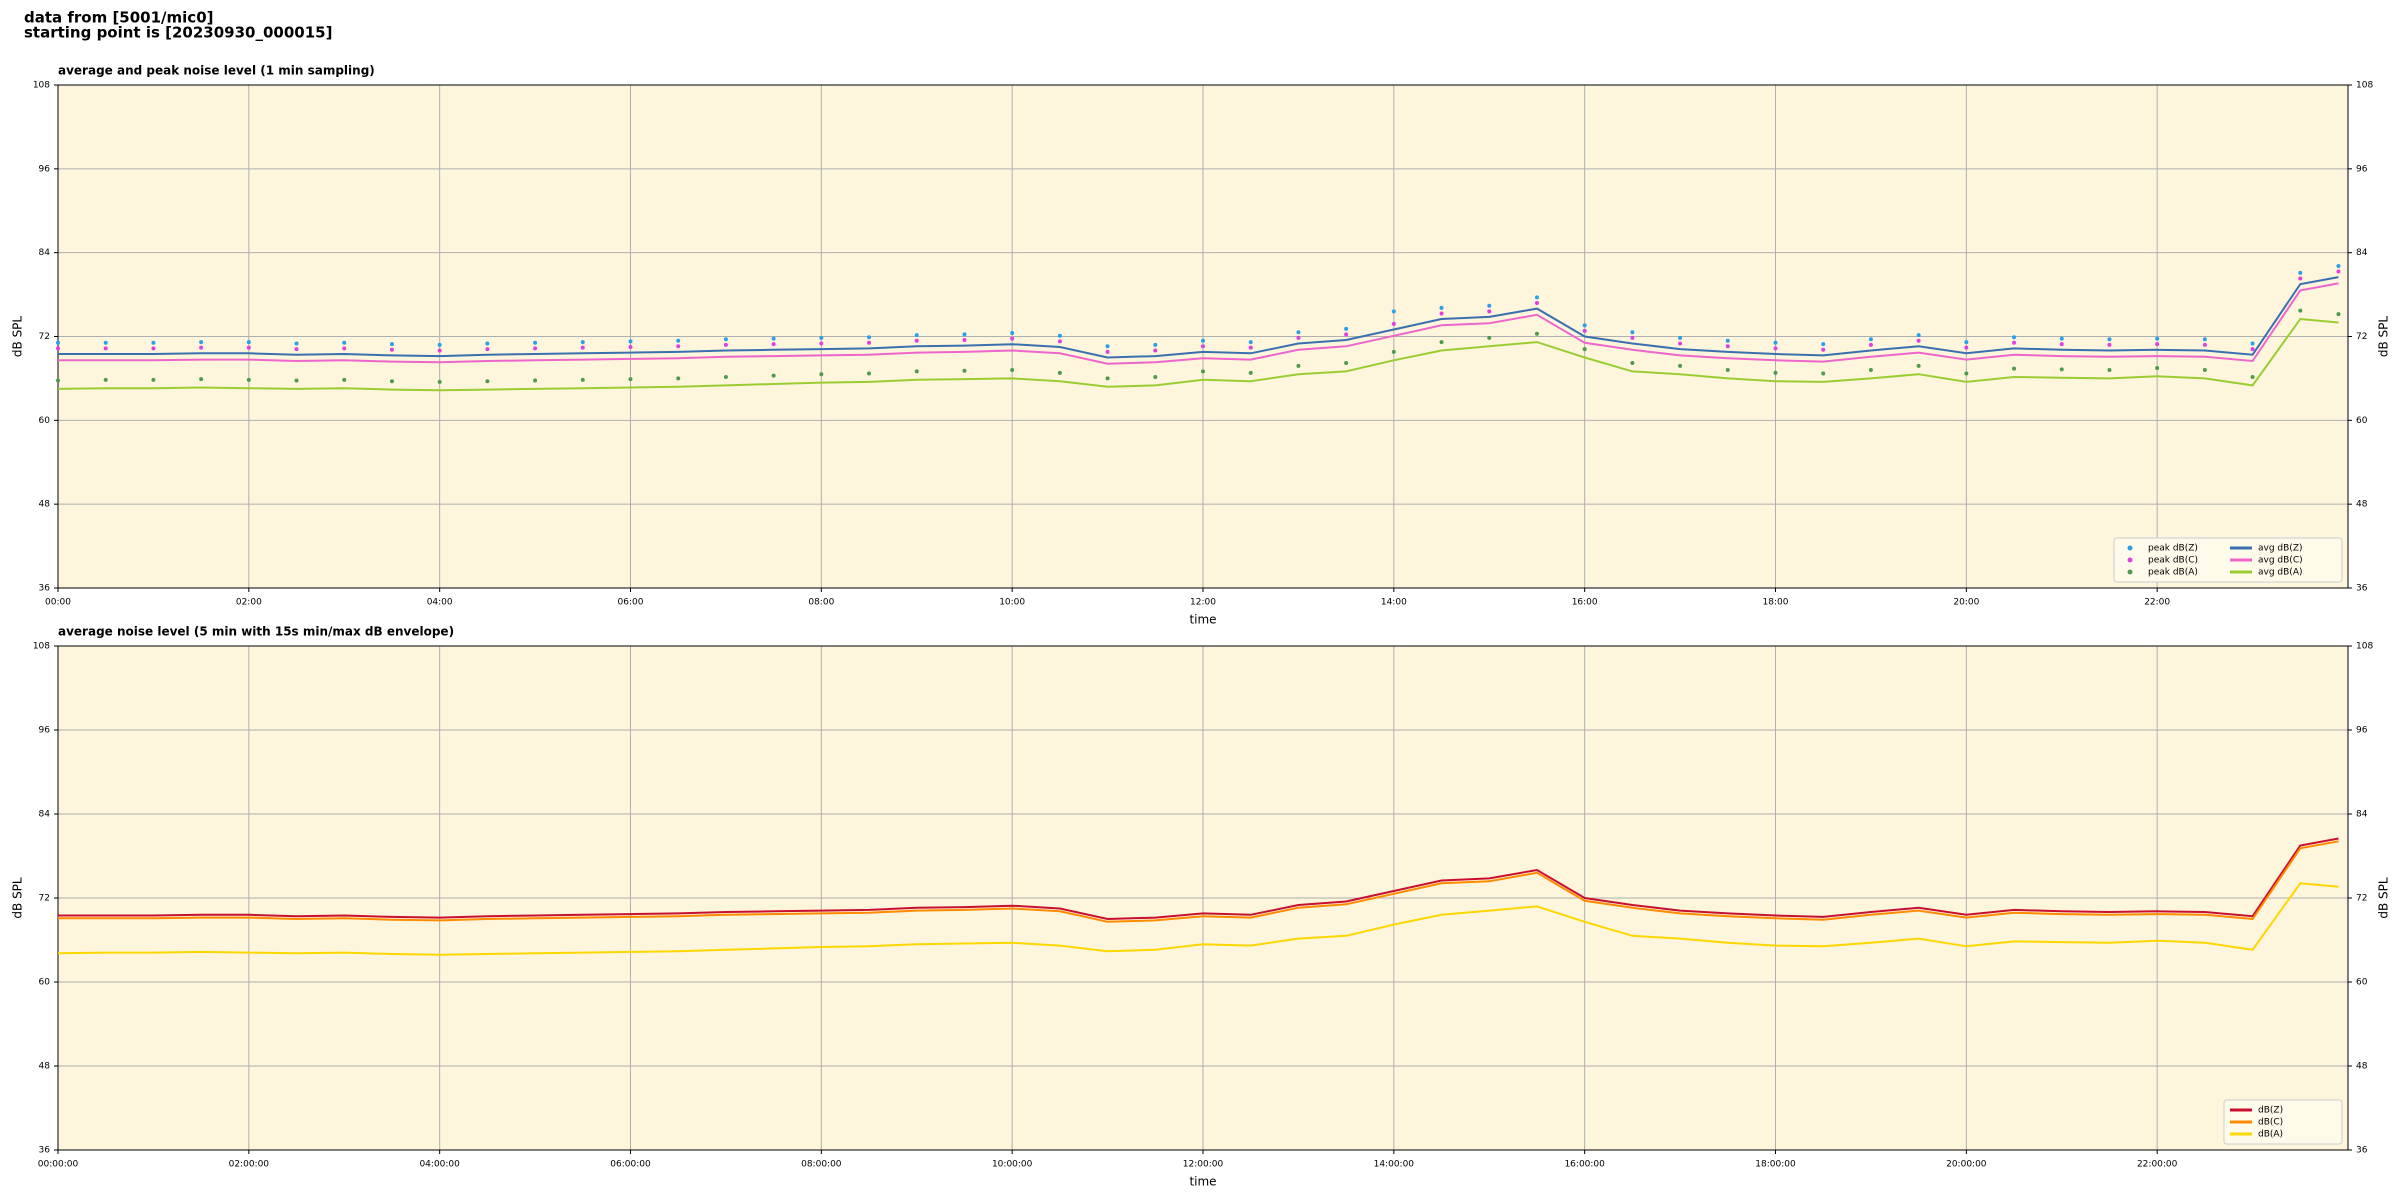 This screenshot has height=1200, width=2400. I want to click on legend-label: dB(Z), so click(2270, 1111).